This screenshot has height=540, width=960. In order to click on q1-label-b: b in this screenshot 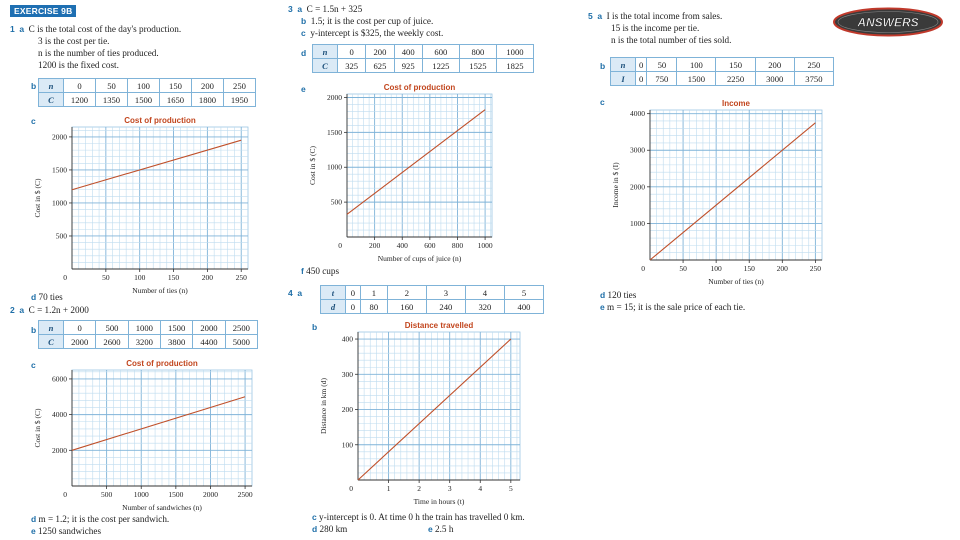, I will do `click(34, 86)`.